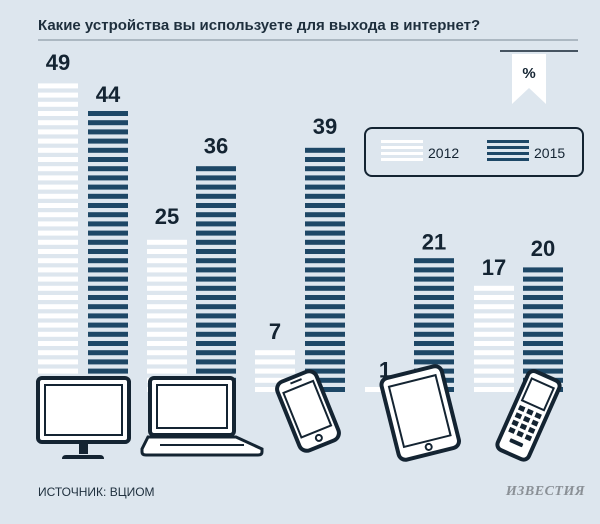 This screenshot has width=600, height=524. I want to click on unit-ribbon, so click(529, 79).